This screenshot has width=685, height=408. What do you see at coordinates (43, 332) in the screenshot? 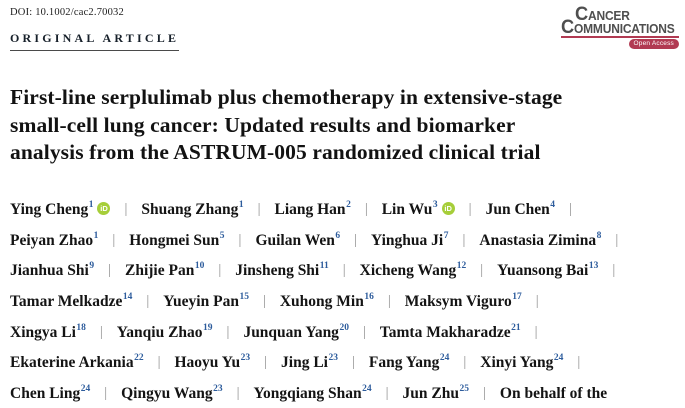
I see `author-name: Xingya Li` at bounding box center [43, 332].